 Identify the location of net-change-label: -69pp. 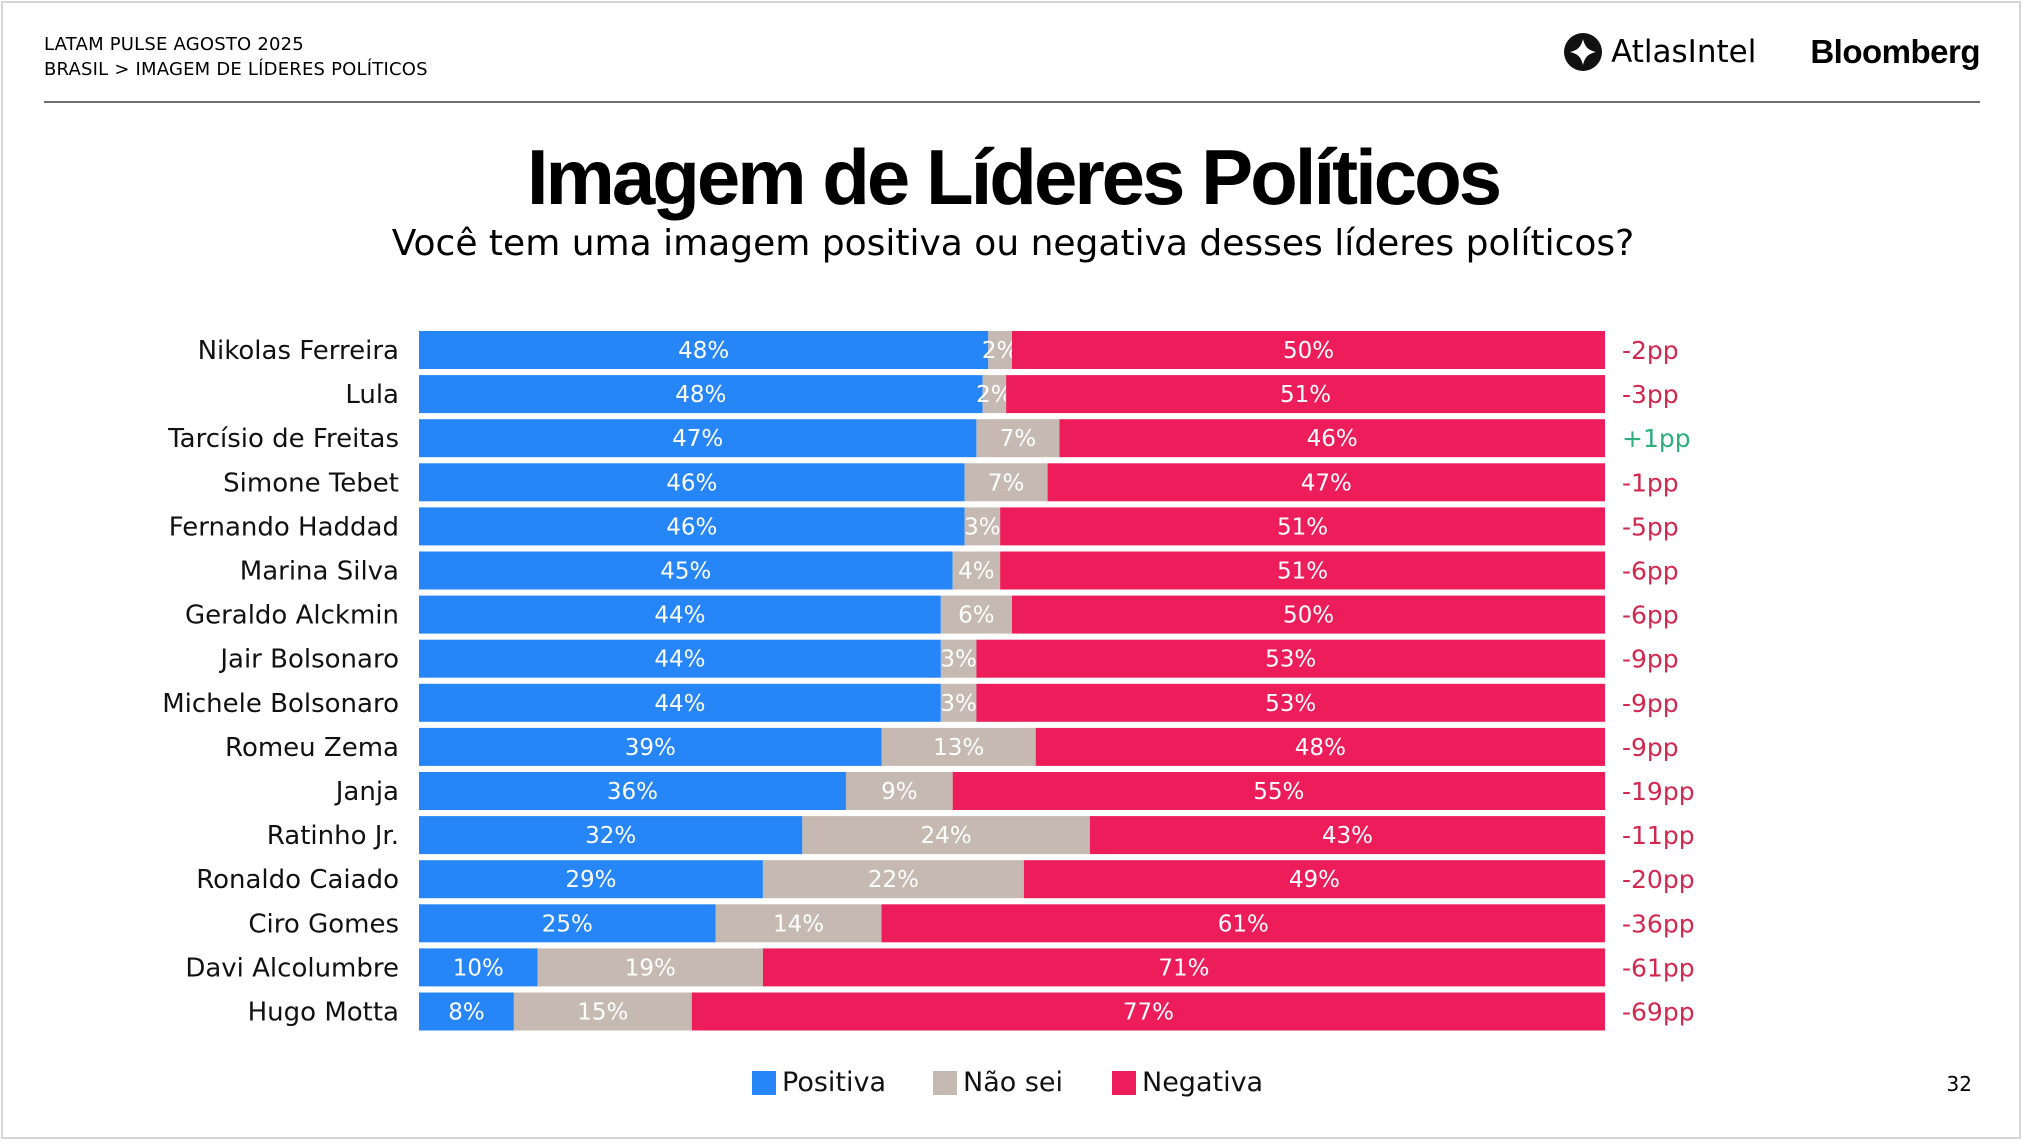
(1658, 1012).